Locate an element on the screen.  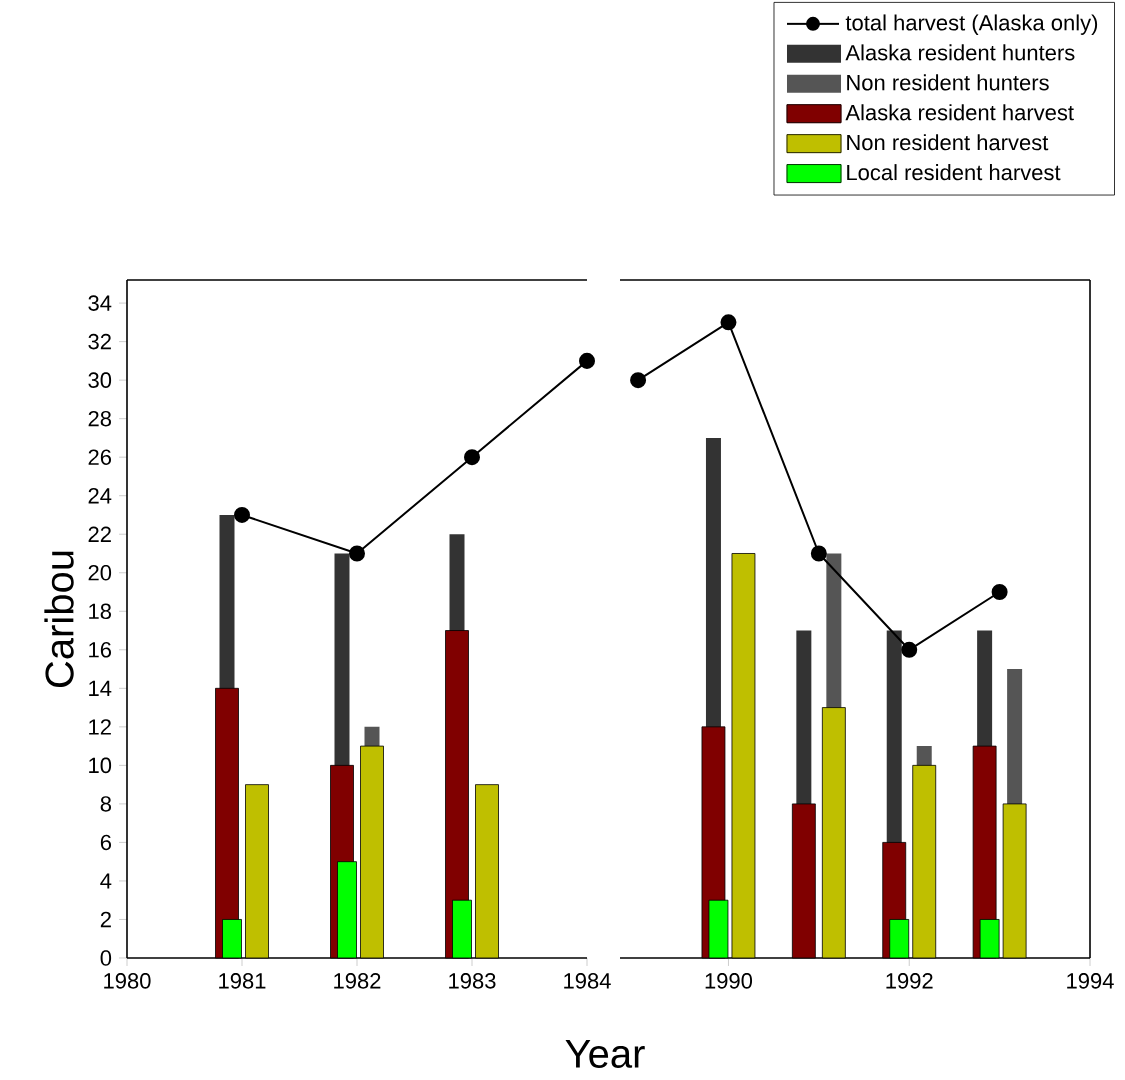
y-tick-label: 6 is located at coordinates (106, 842).